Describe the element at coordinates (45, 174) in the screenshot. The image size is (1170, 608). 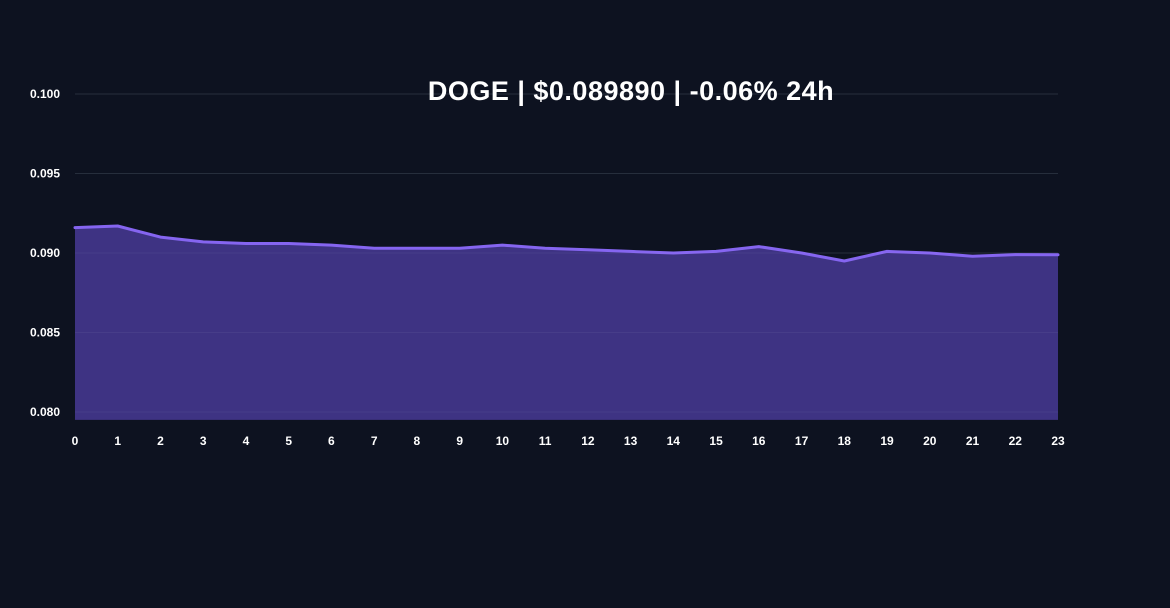
I see `y-tick-label: 0.095` at that location.